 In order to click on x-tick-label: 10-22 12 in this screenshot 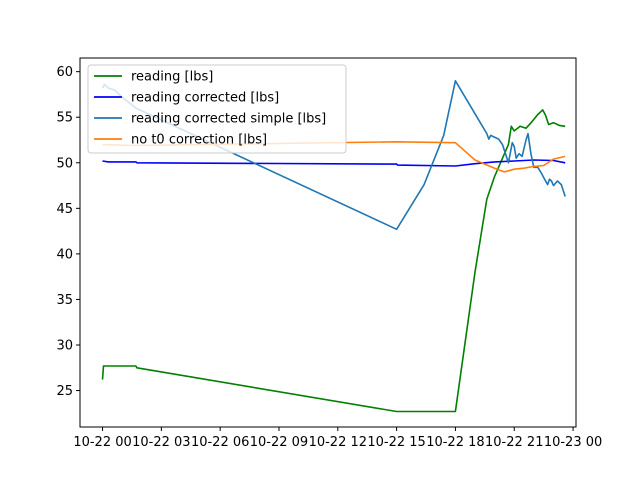, I will do `click(338, 442)`.